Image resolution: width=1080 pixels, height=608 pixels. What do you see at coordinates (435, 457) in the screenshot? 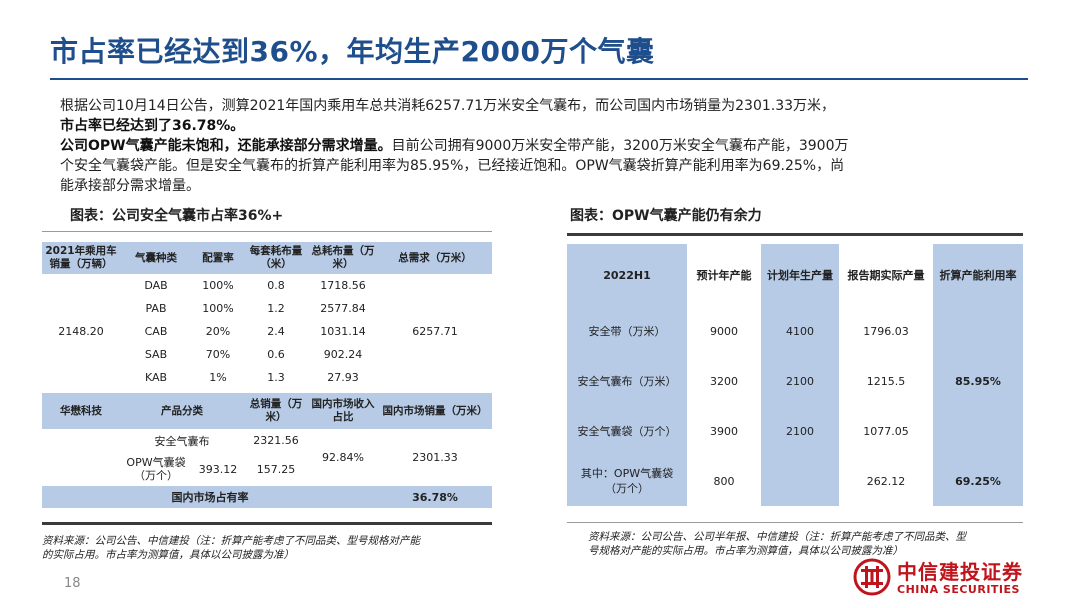
I see `domestic-sales: 2301.33` at bounding box center [435, 457].